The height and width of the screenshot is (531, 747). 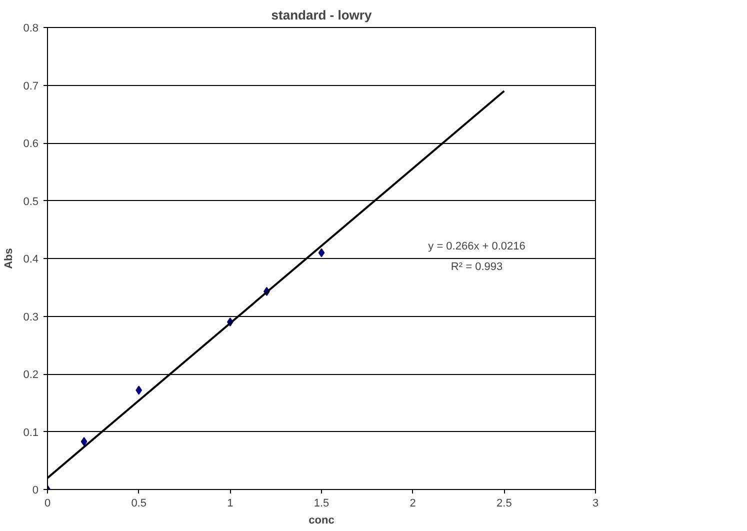 I want to click on y-axis-title: Abs, so click(x=9, y=258).